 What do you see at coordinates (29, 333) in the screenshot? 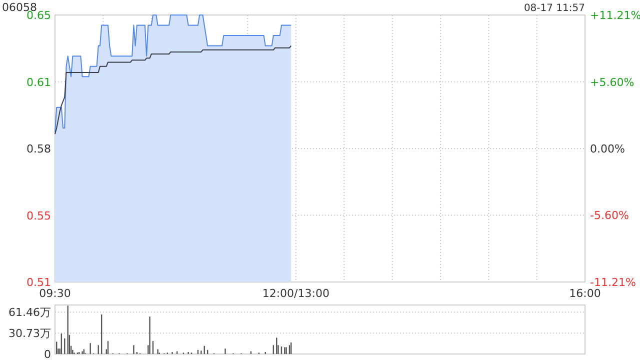
I see `ytick: 30.73万` at bounding box center [29, 333].